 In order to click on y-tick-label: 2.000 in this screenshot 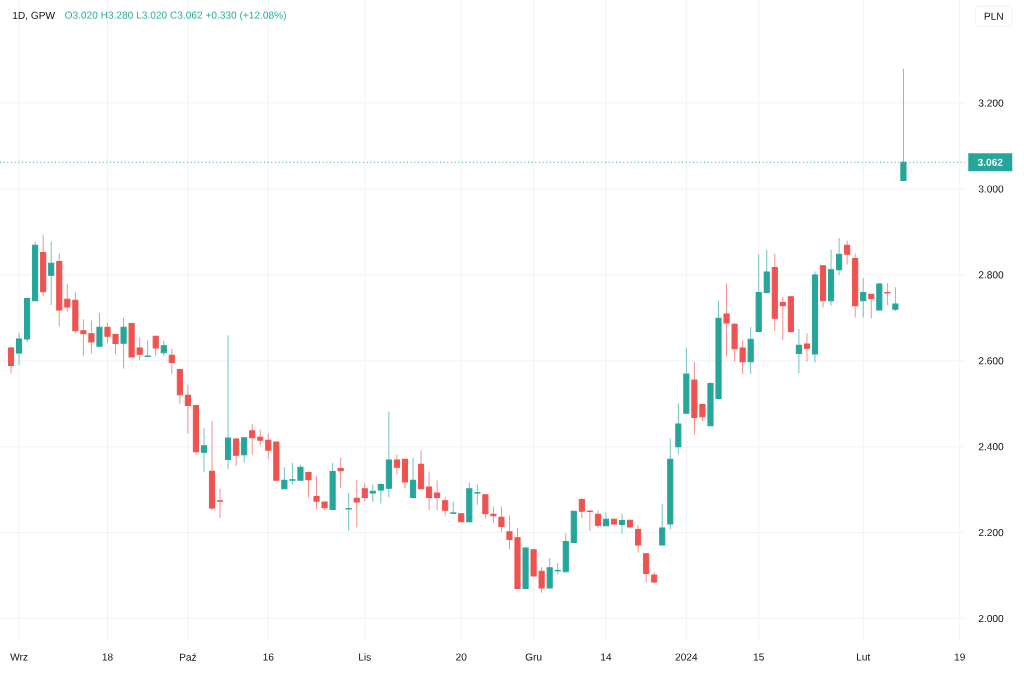, I will do `click(991, 618)`.